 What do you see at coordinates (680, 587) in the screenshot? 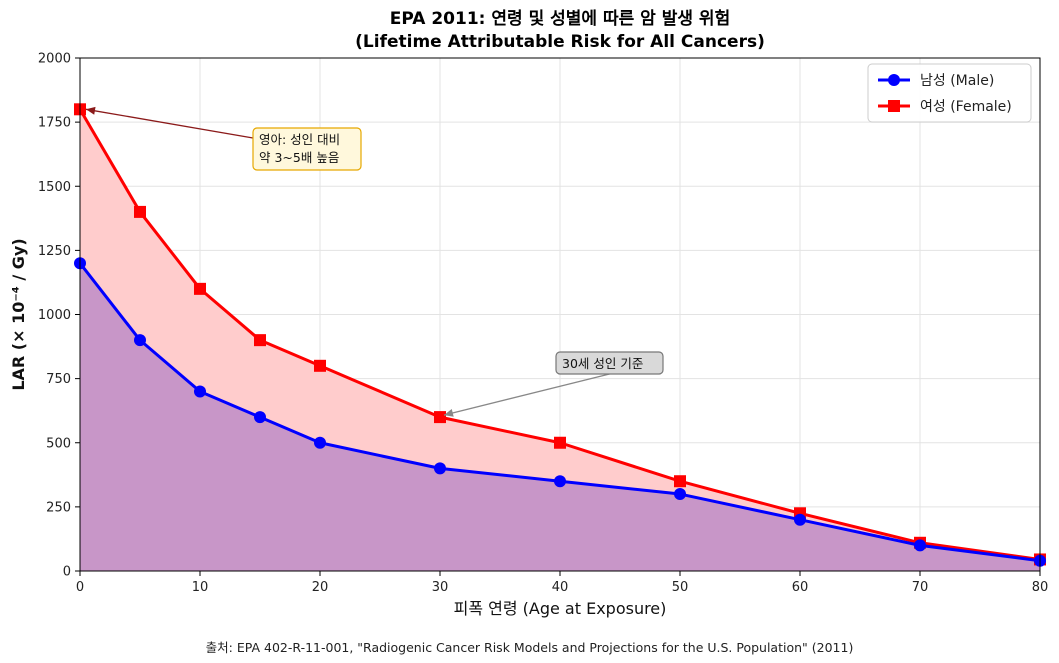
I see `x-tick-label: 50` at bounding box center [680, 587].